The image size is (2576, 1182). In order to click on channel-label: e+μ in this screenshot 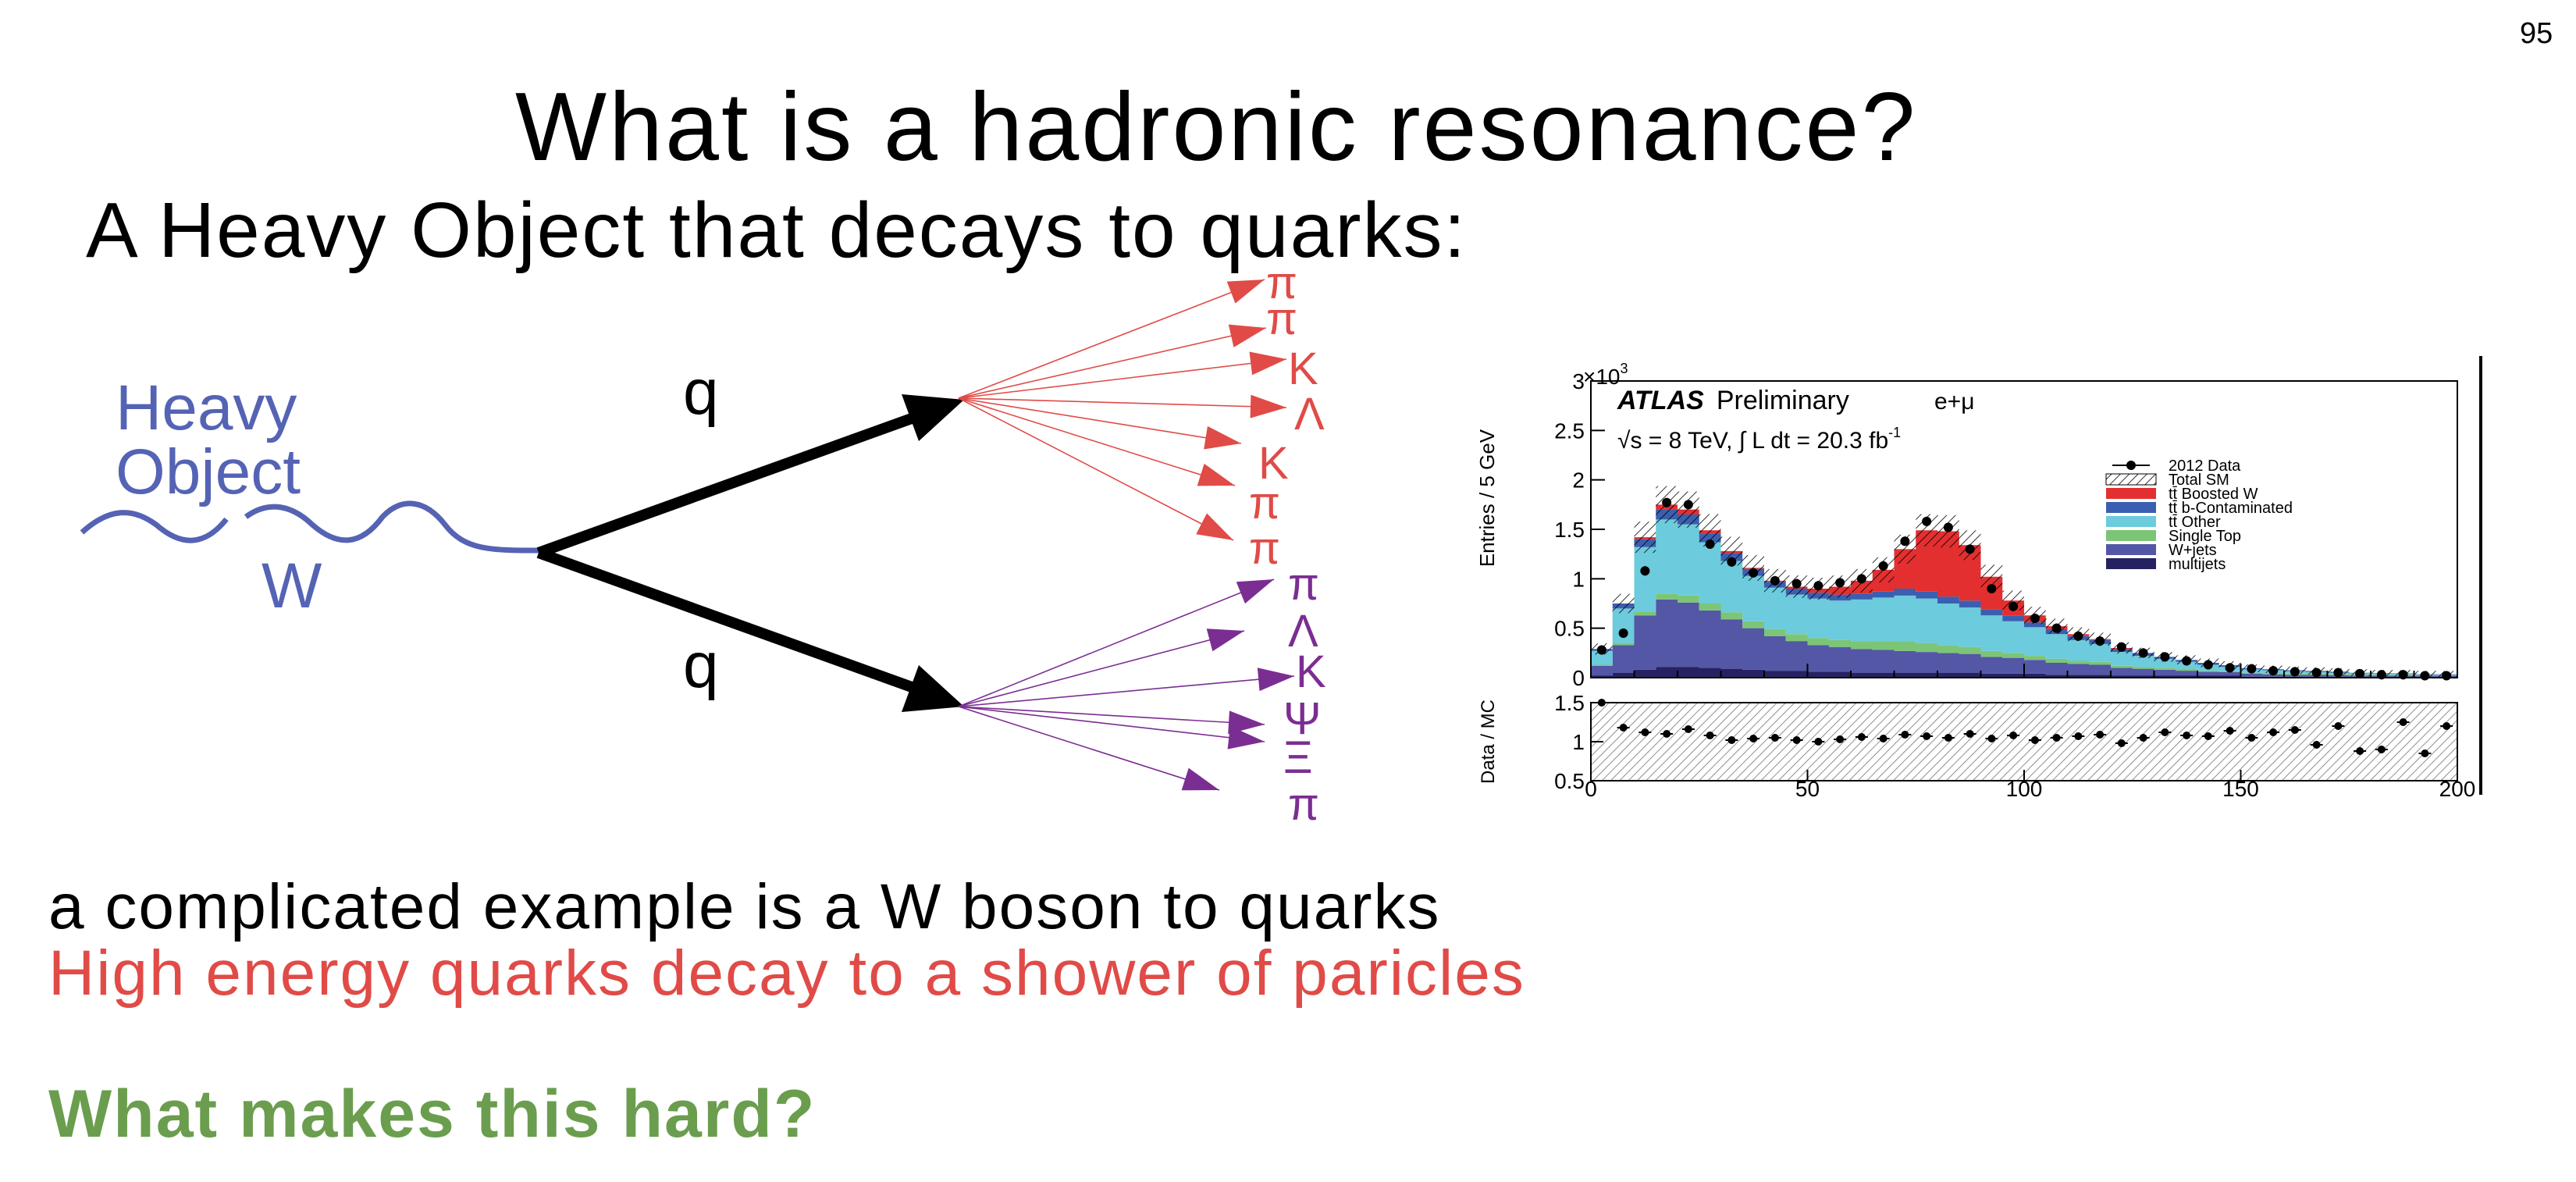, I will do `click(1955, 402)`.